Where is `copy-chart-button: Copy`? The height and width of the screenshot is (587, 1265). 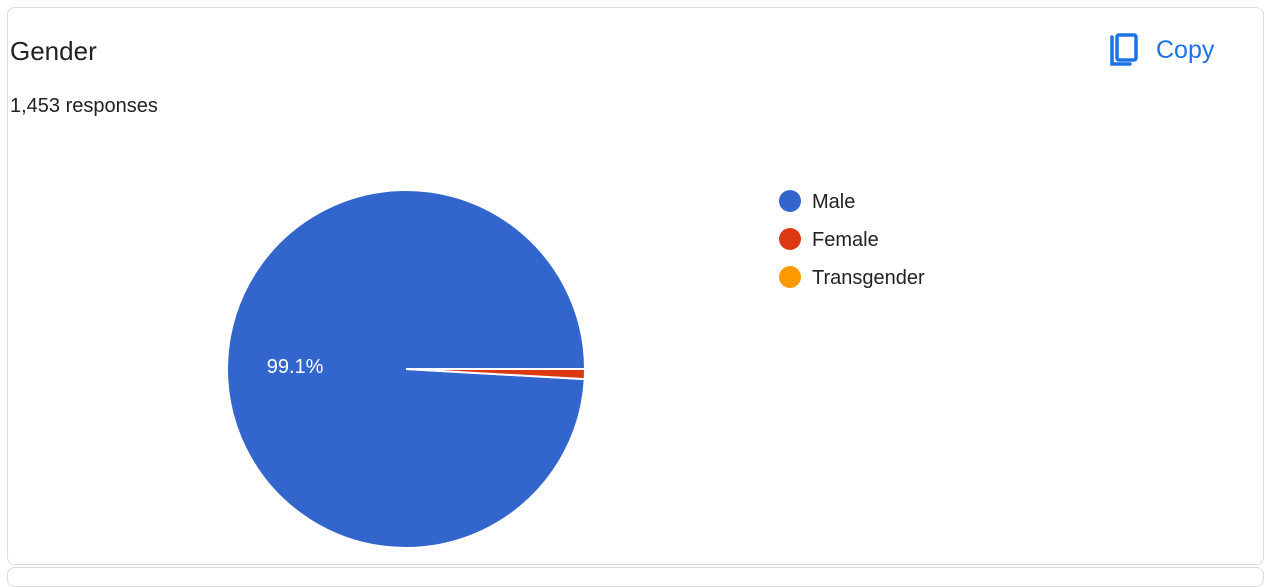
copy-chart-button: Copy is located at coordinates (1161, 50).